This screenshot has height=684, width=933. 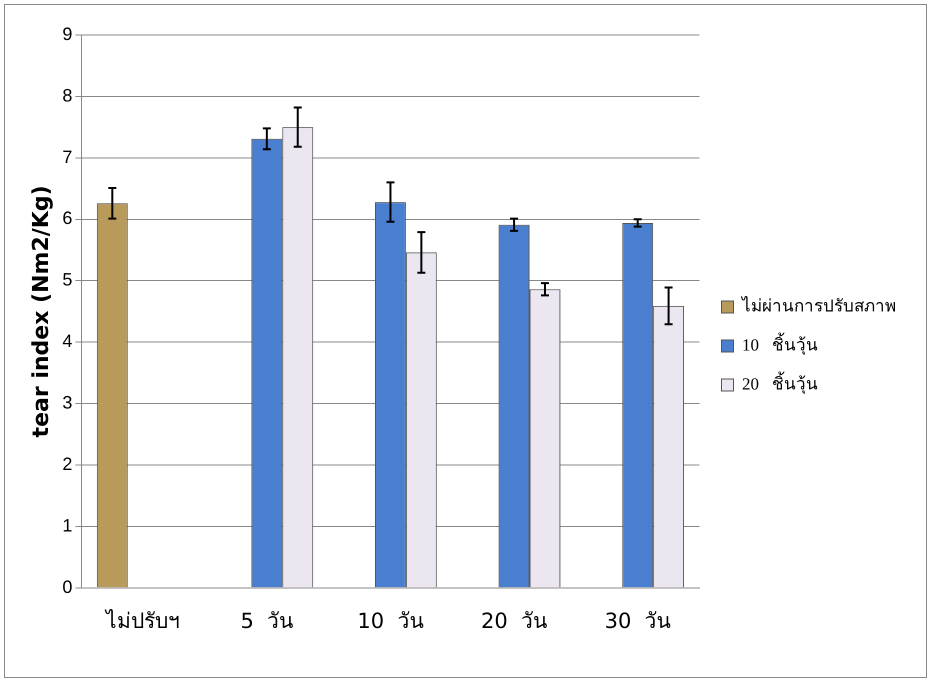 I want to click on legend-label: ไม่ผ่านการปรับสภาพ, so click(x=818, y=305).